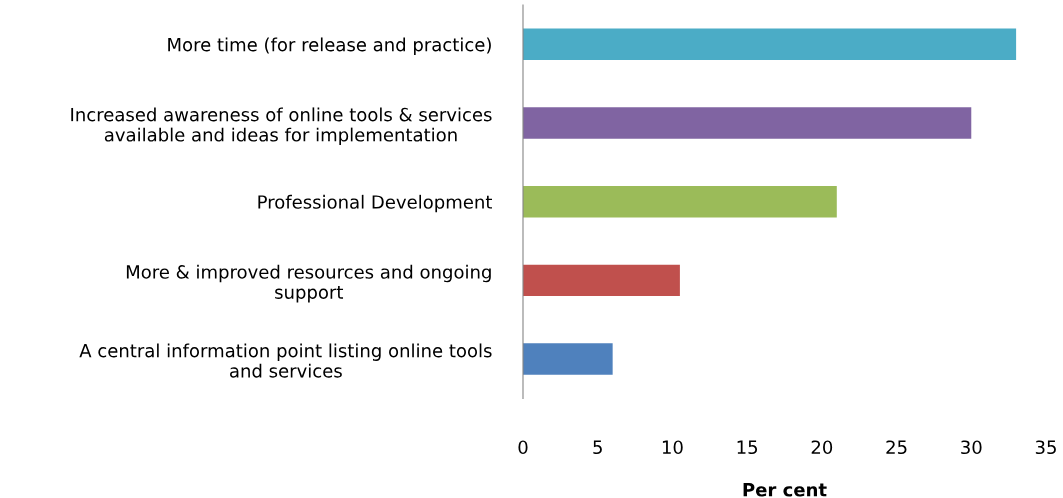 The height and width of the screenshot is (498, 1063). Describe the element at coordinates (329, 46) in the screenshot. I see `y-tick-label: More time (for release and practice)` at that location.